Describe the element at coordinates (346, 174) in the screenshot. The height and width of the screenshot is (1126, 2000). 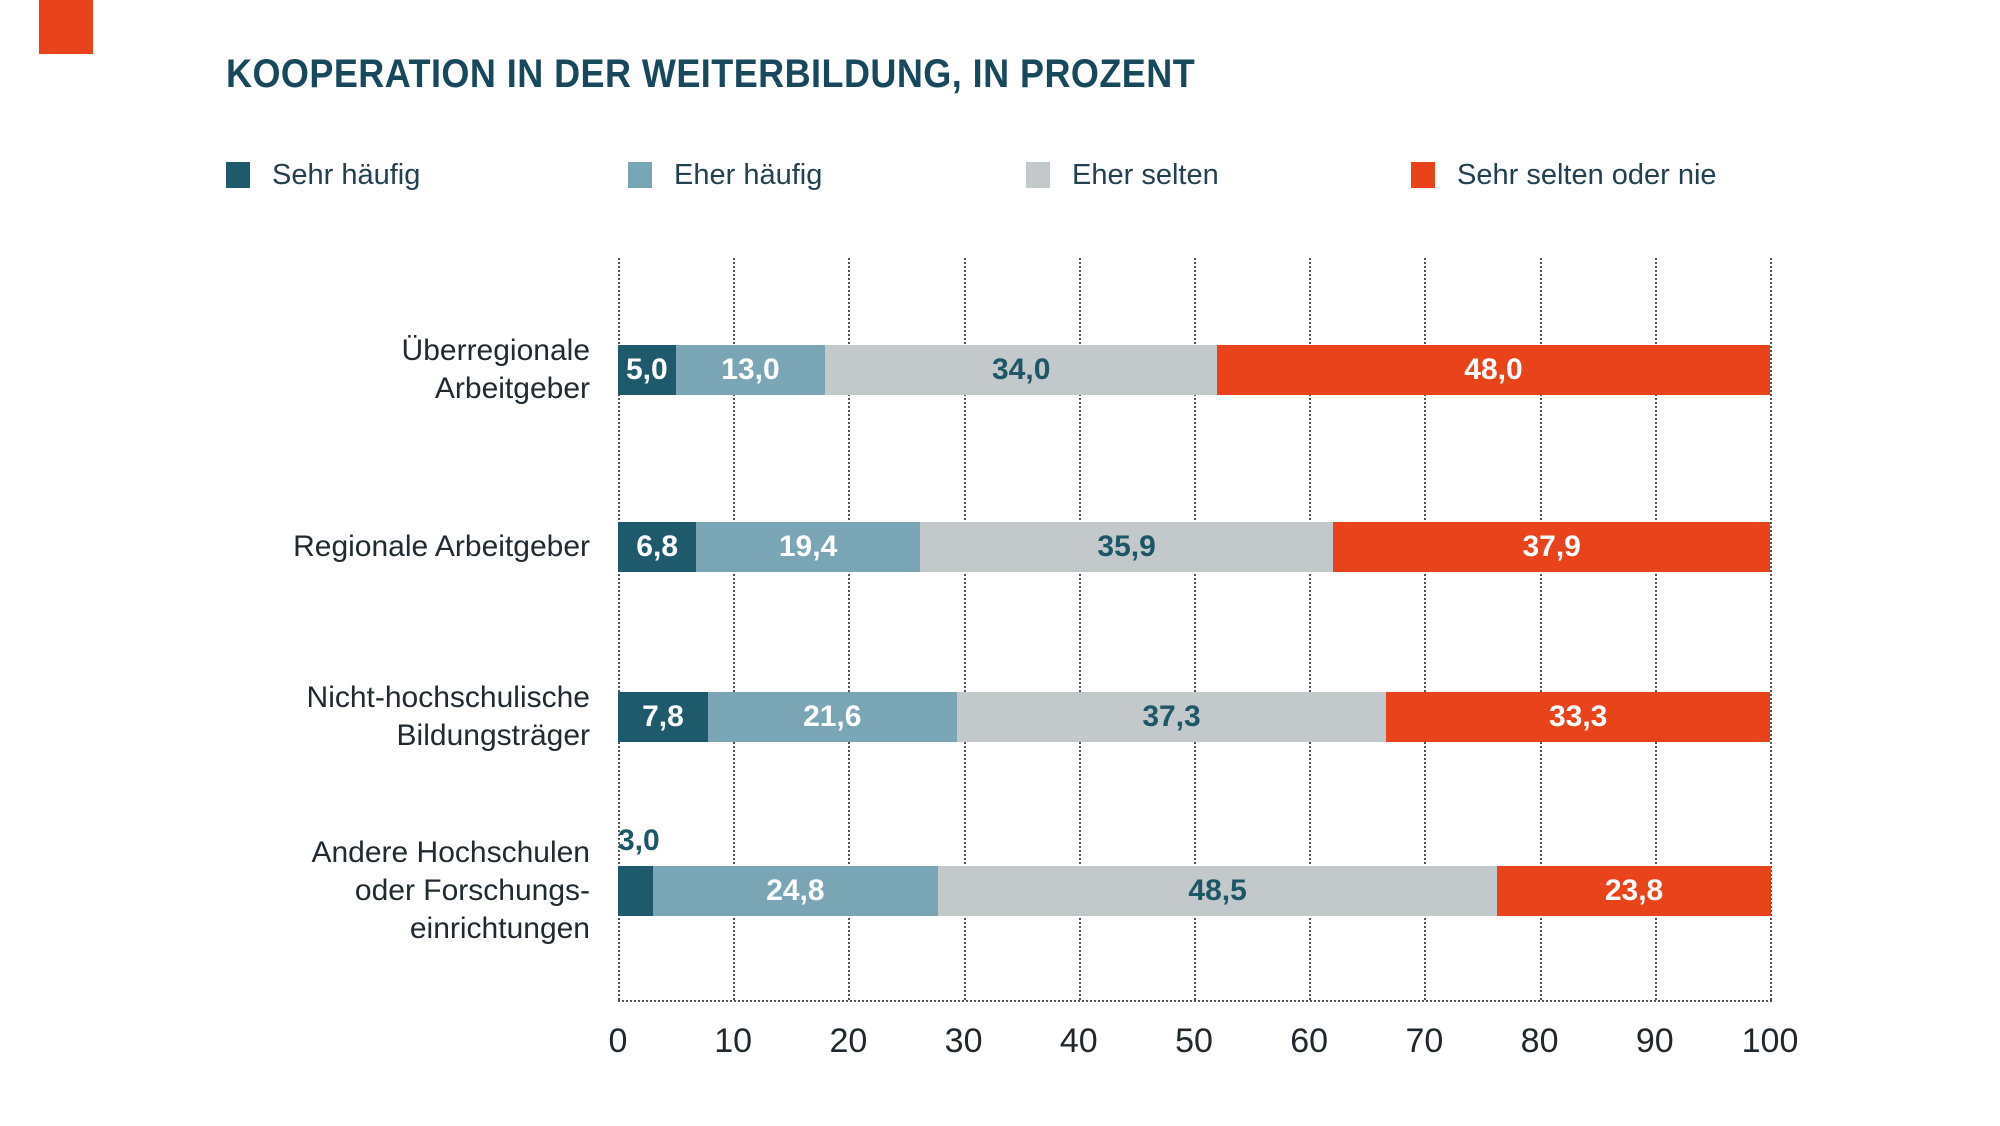
I see `legend-label: Sehr häufig` at that location.